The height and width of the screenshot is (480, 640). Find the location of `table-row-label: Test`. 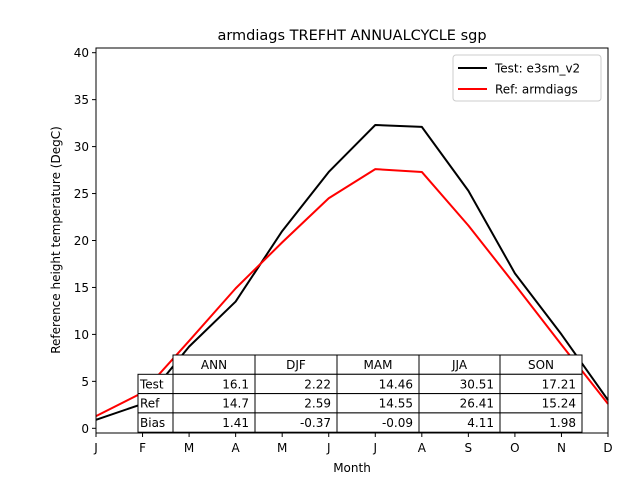

table-row-label: Test is located at coordinates (151, 384).